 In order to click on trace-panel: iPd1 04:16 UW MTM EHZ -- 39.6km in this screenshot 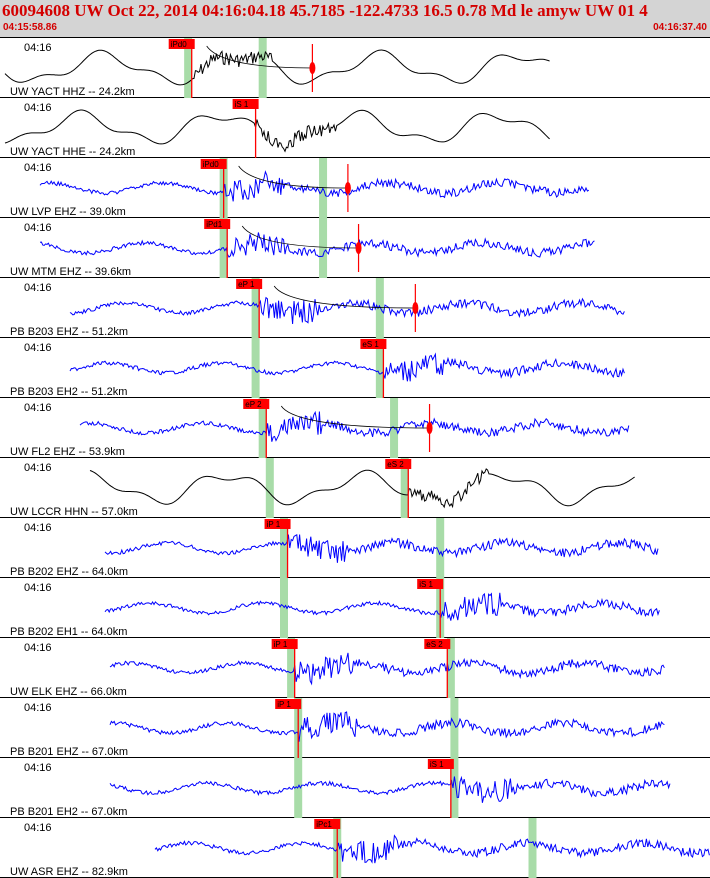, I will do `click(355, 248)`.